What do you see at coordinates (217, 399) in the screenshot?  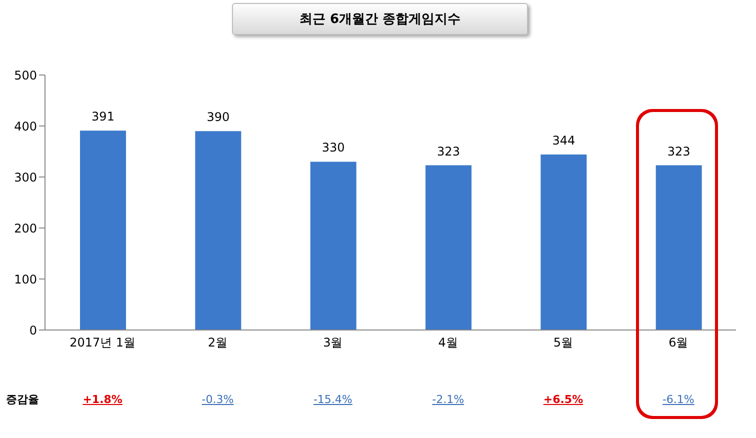 I see `text: -0.3%` at bounding box center [217, 399].